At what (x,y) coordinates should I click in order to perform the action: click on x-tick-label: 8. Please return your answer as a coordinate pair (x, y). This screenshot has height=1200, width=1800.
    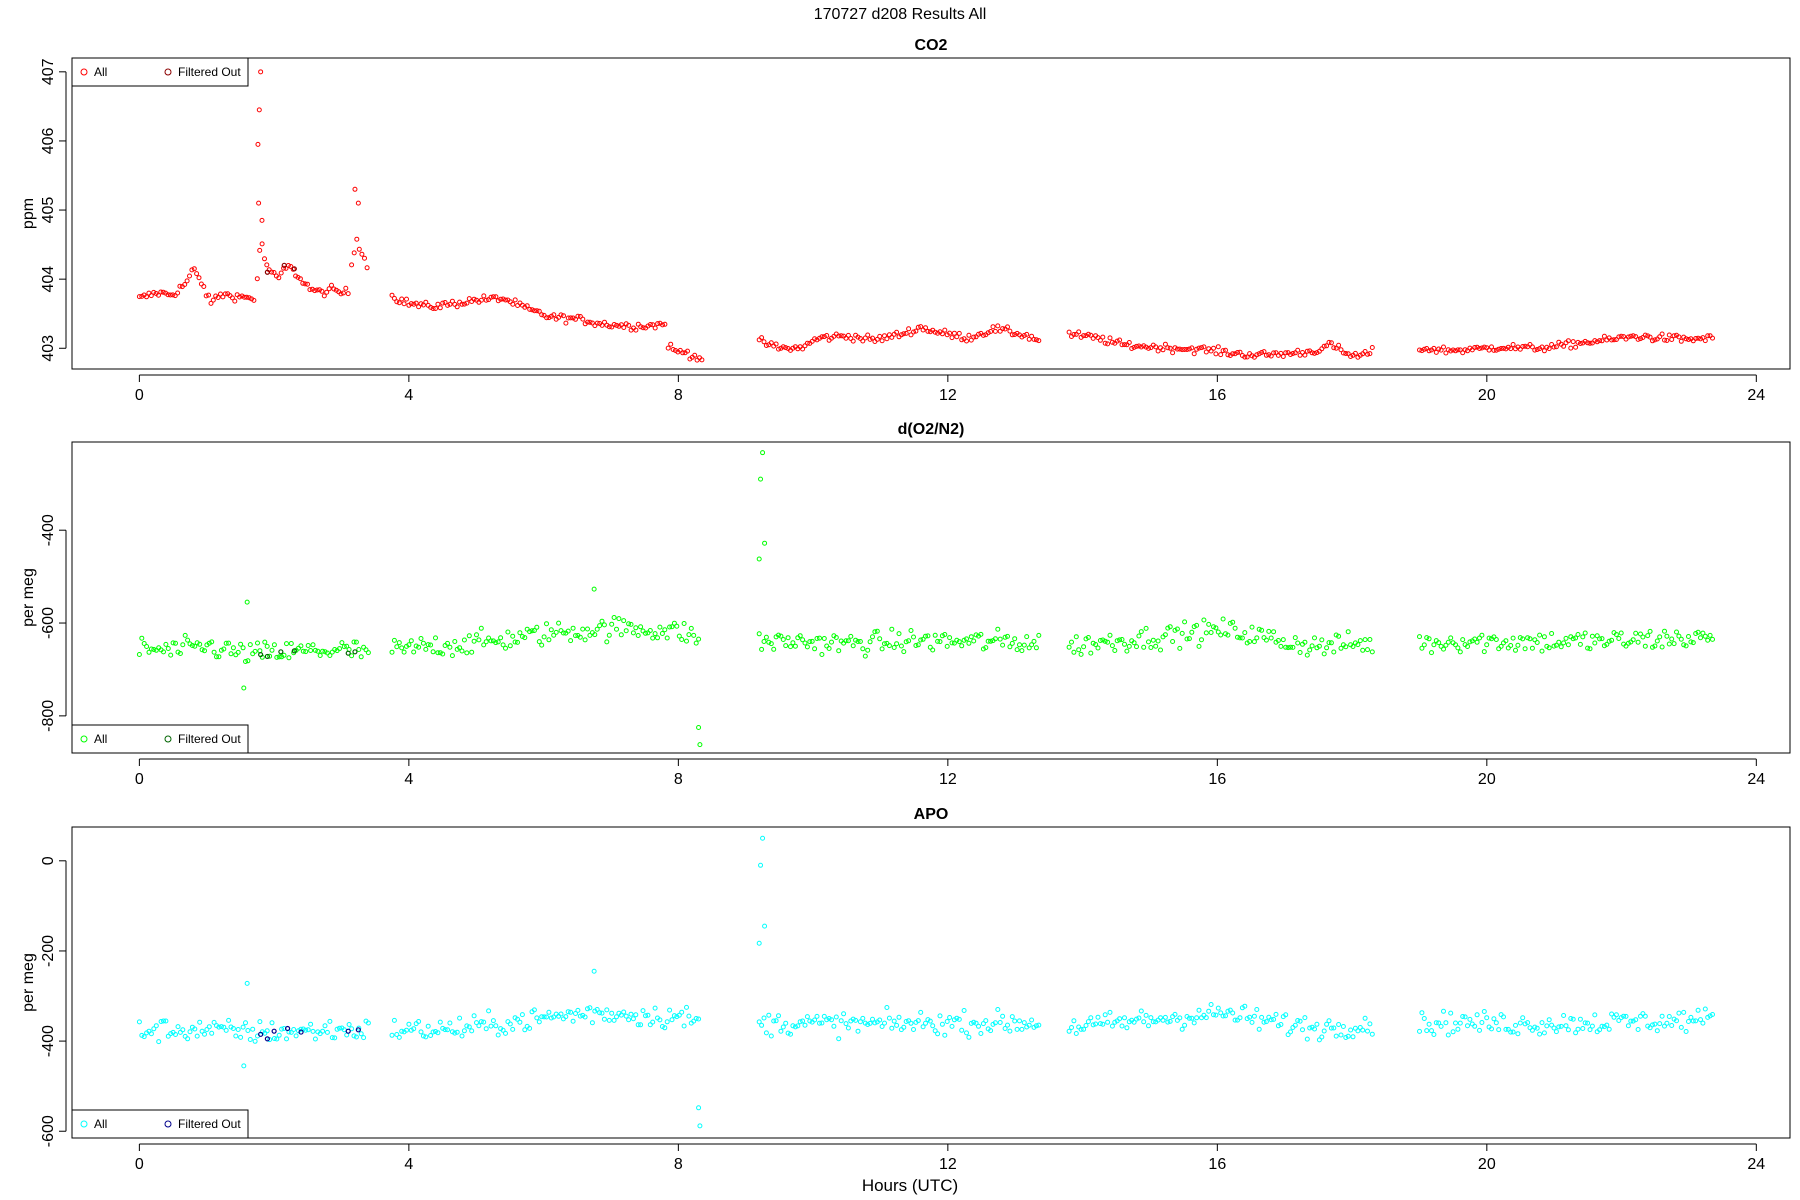
    Looking at the image, I should click on (678, 779).